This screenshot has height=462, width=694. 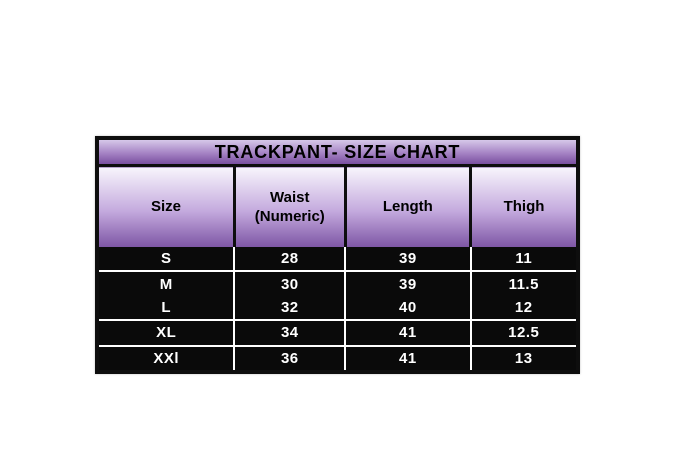 I want to click on table-title: TRACKPANT- SIZE CHART, so click(x=337, y=153).